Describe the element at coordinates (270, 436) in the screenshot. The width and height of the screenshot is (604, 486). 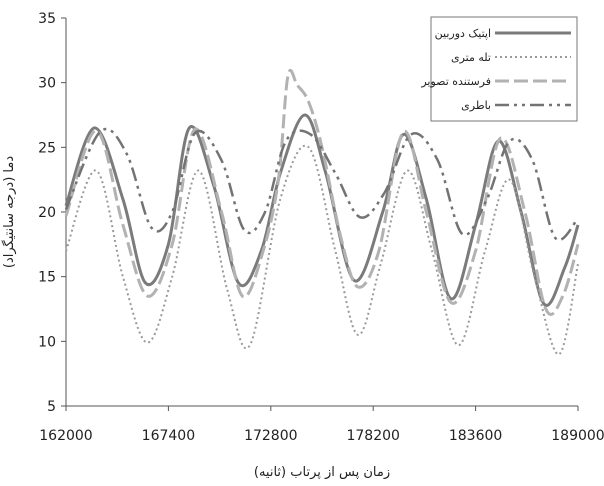
I see `x-tick-label: 172800` at that location.